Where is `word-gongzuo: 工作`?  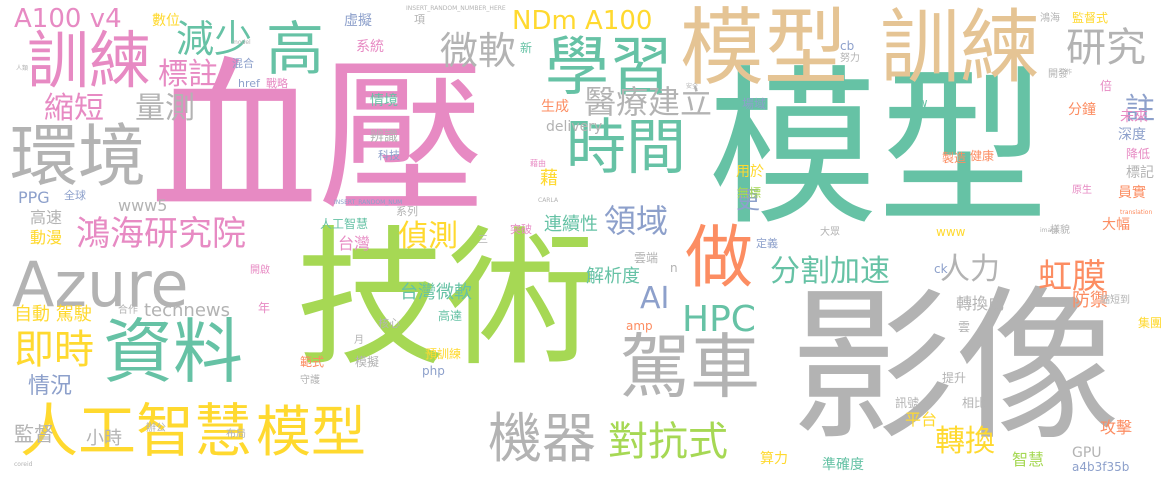 word-gongzuo: 工作 is located at coordinates (1066, 72).